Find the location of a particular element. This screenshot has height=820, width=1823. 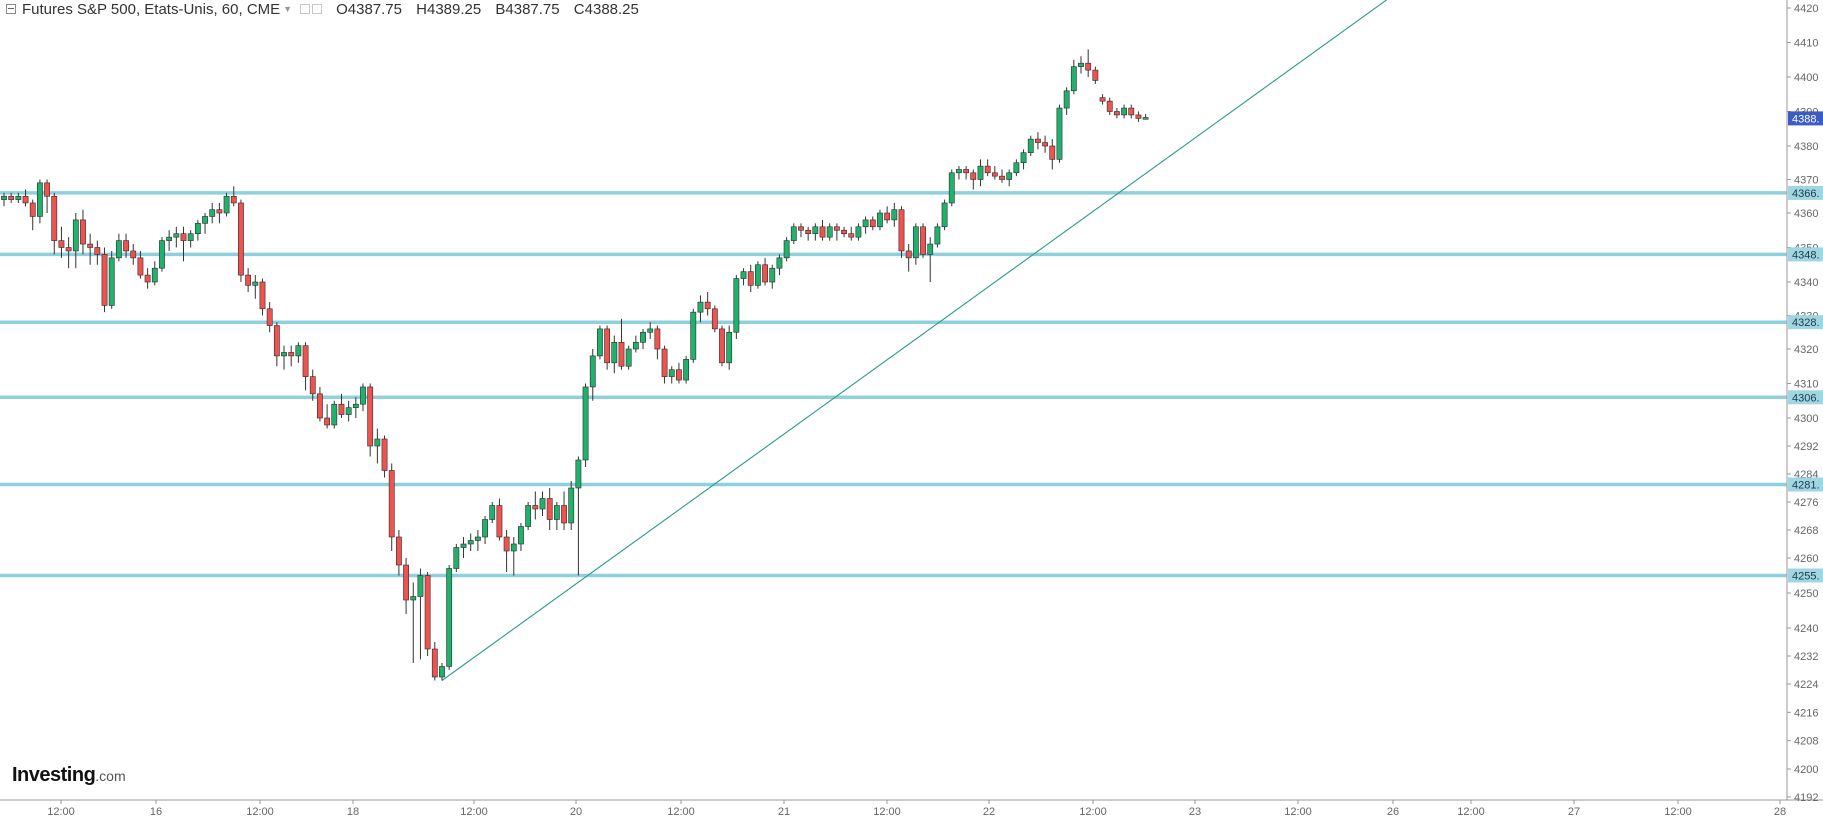

level-tag-label: 4306. is located at coordinates (1806, 398).